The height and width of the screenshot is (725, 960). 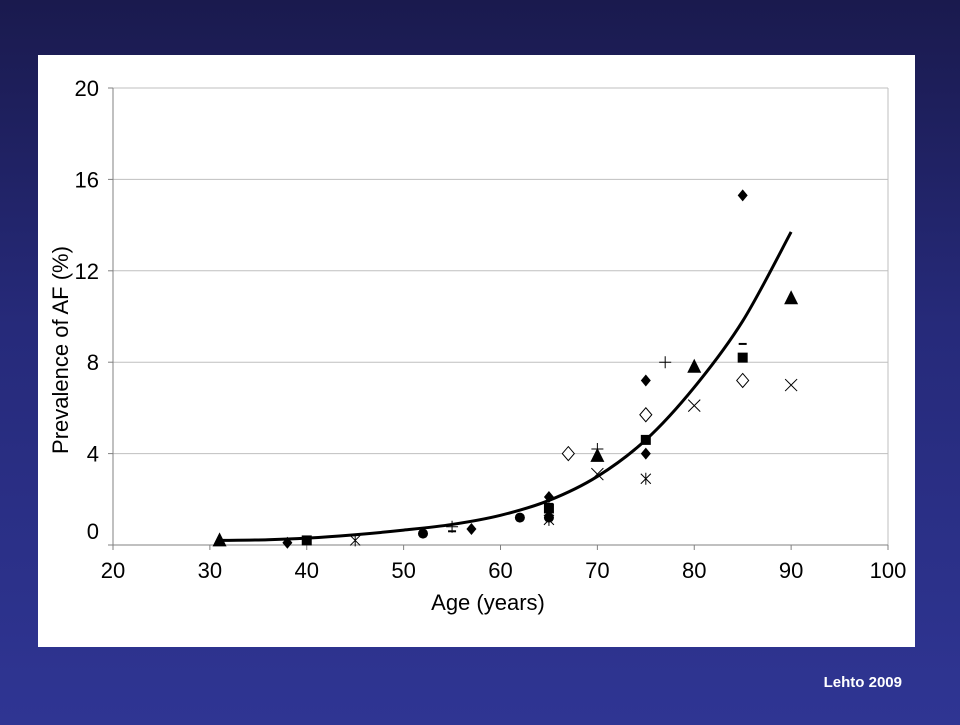 I want to click on y-tick-label: 16, so click(x=87, y=179).